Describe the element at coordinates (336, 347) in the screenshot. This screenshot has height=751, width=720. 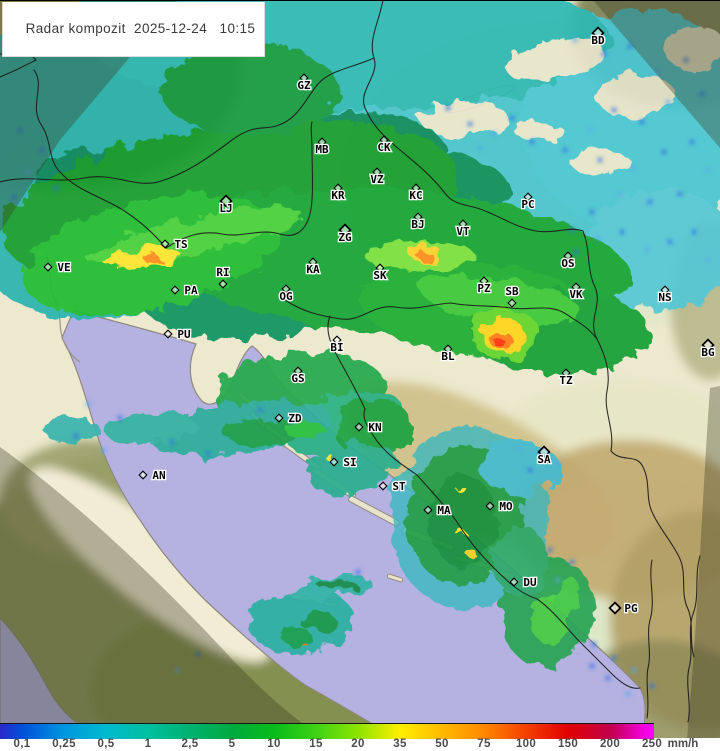
I see `city-code: BI` at that location.